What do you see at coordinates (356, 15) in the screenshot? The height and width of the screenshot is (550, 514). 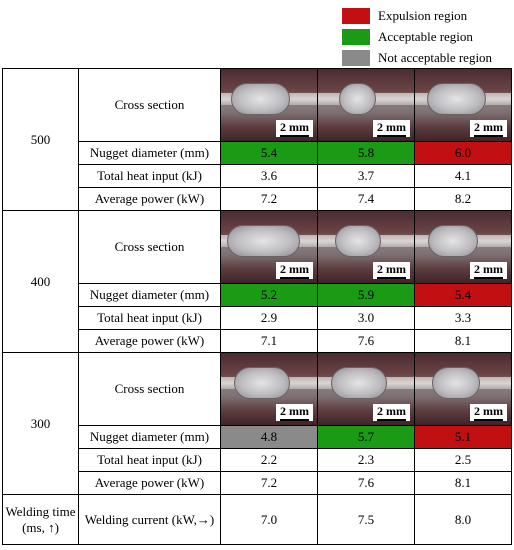 I see `legend-swatch-expulsion` at bounding box center [356, 15].